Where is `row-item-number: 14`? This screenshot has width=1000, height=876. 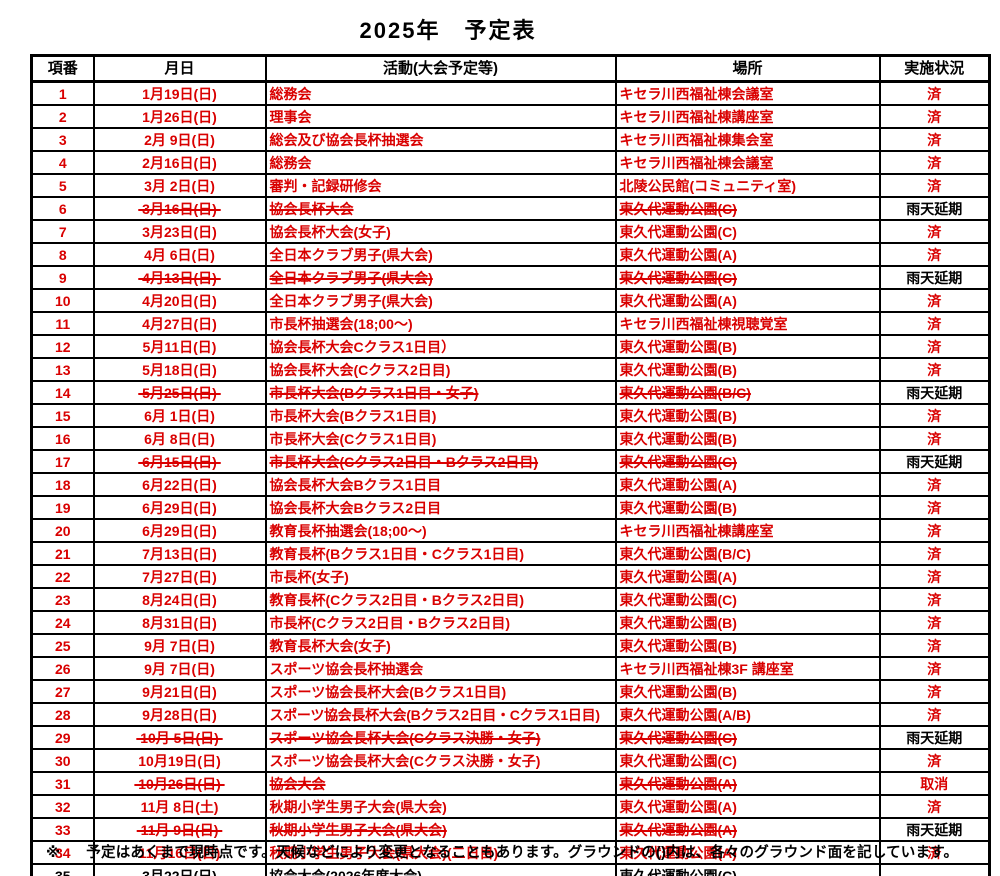
row-item-number: 14 is located at coordinates (62, 392).